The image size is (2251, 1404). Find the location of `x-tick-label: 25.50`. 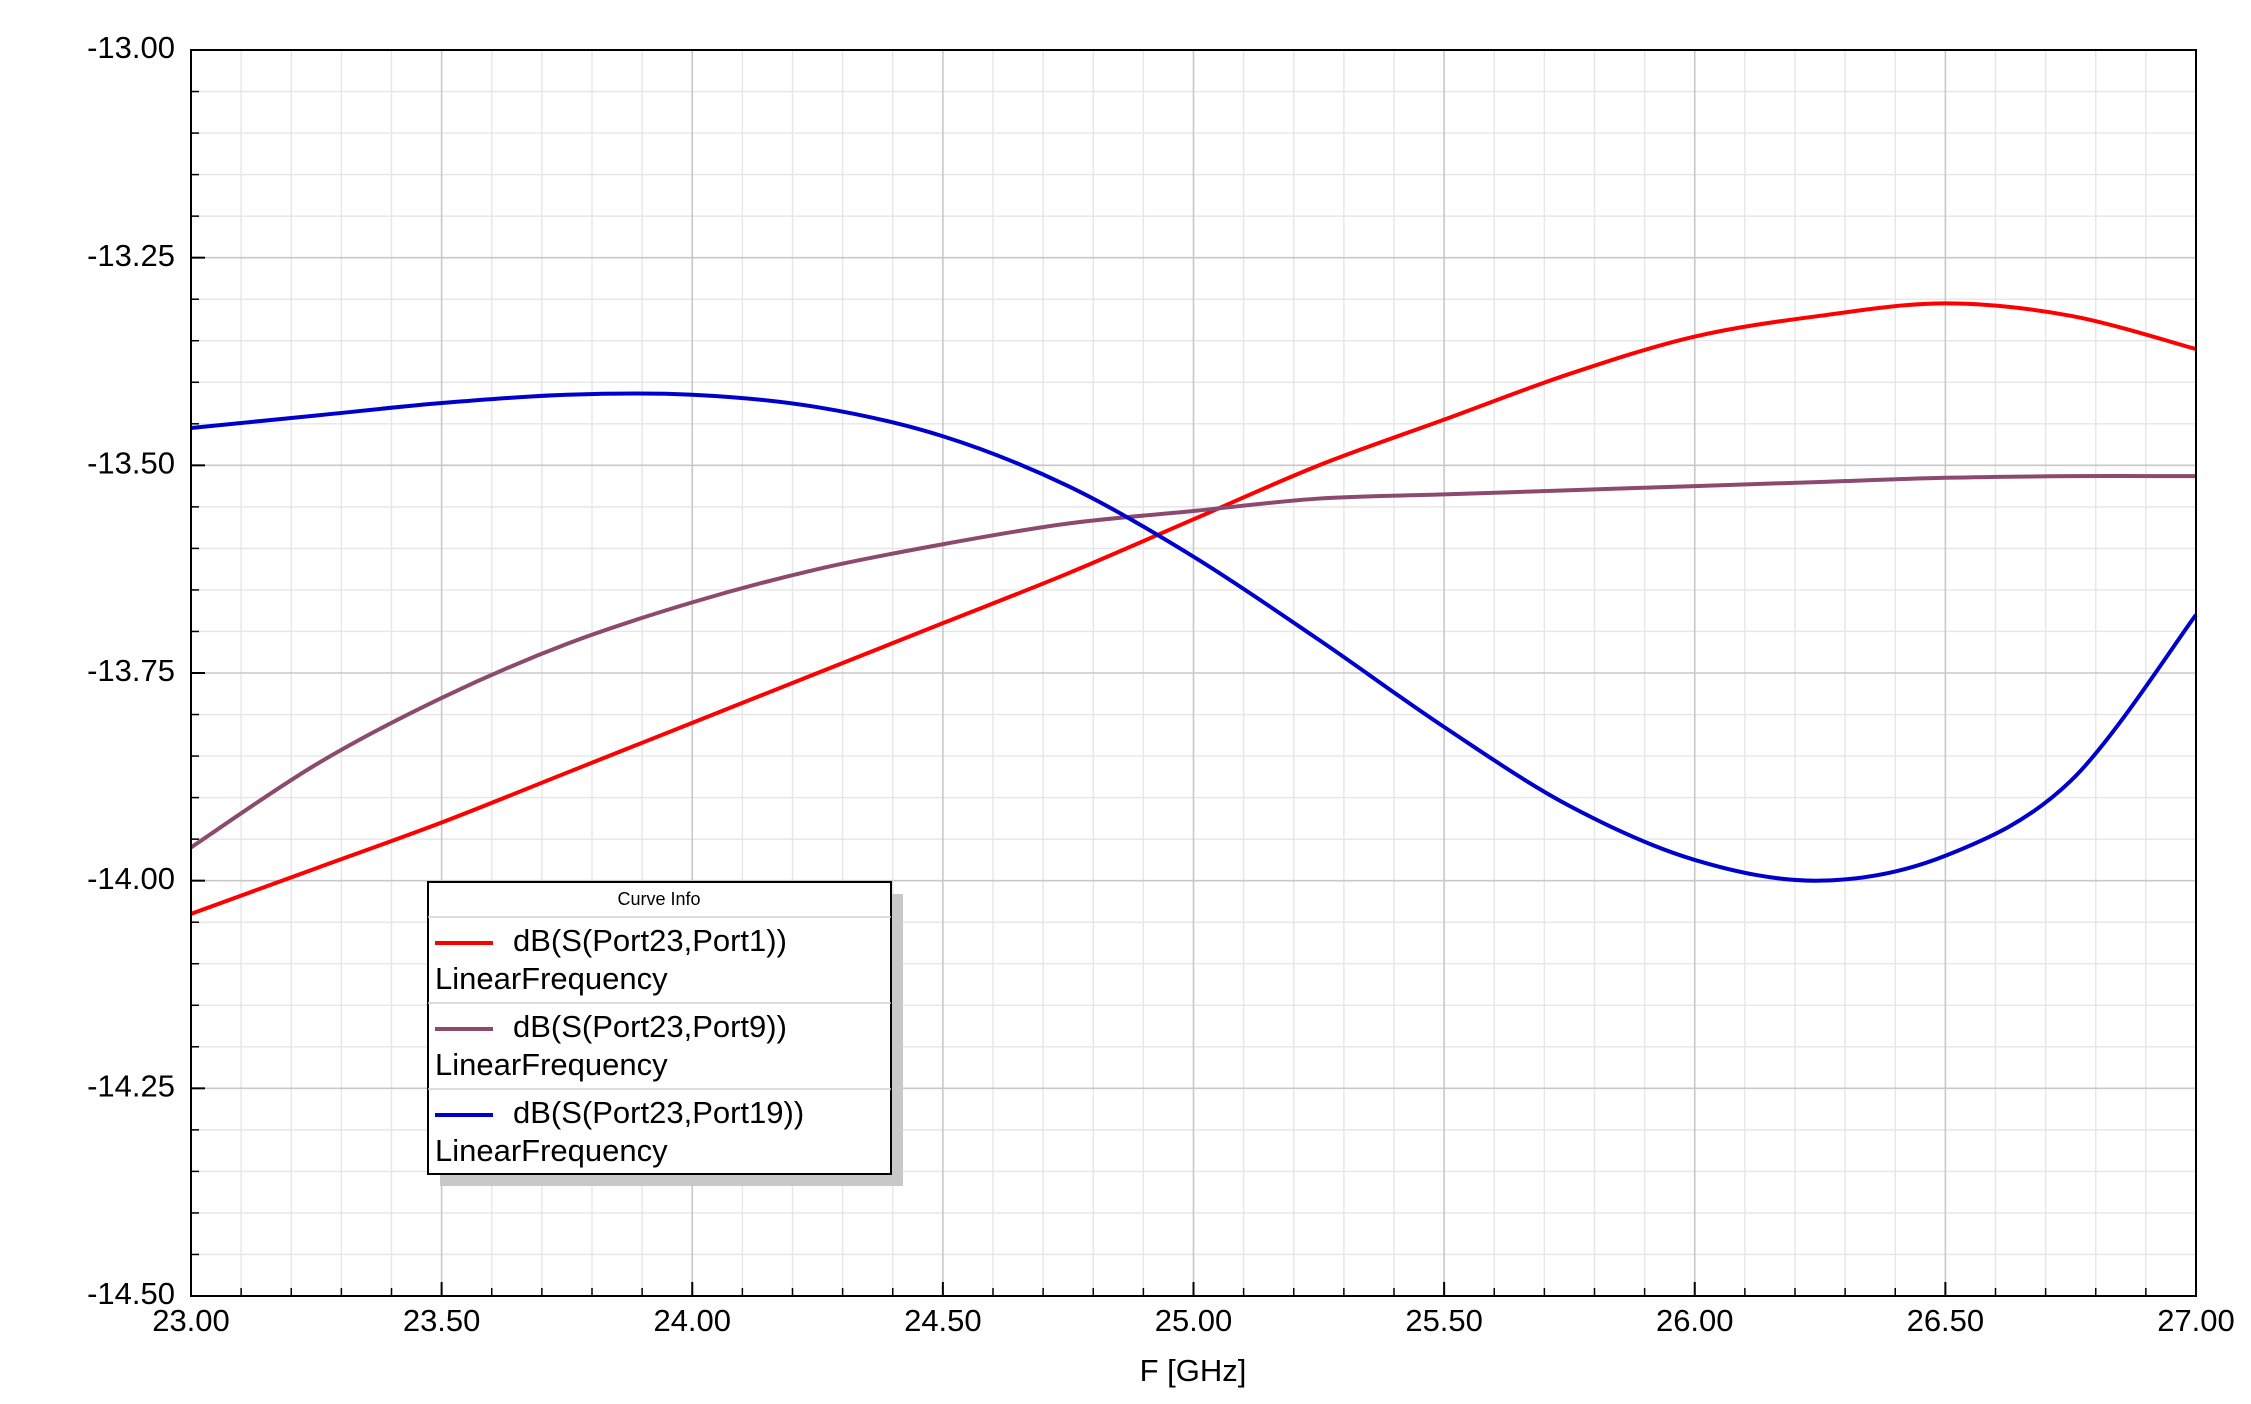

x-tick-label: 25.50 is located at coordinates (1444, 1320).